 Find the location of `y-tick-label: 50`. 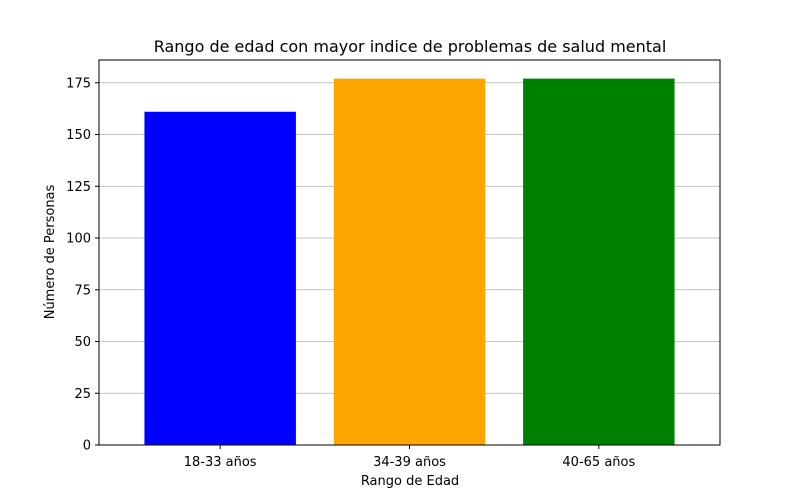

y-tick-label: 50 is located at coordinates (82, 342).